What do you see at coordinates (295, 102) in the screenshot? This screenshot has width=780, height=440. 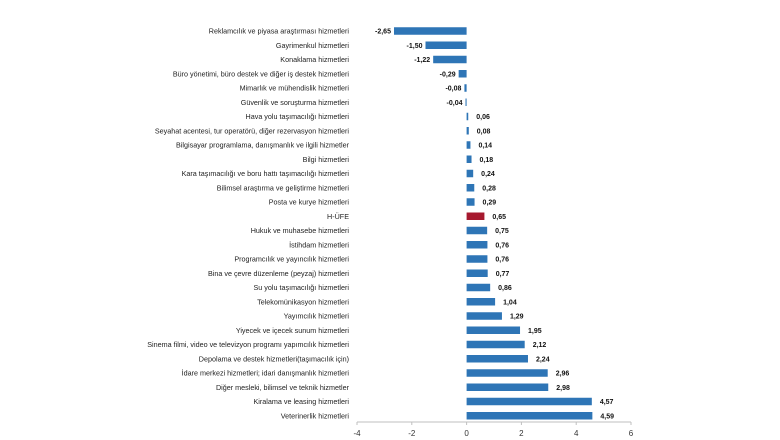 I see `category-label: Güvenlik ve soruşturma hizmetleri` at bounding box center [295, 102].